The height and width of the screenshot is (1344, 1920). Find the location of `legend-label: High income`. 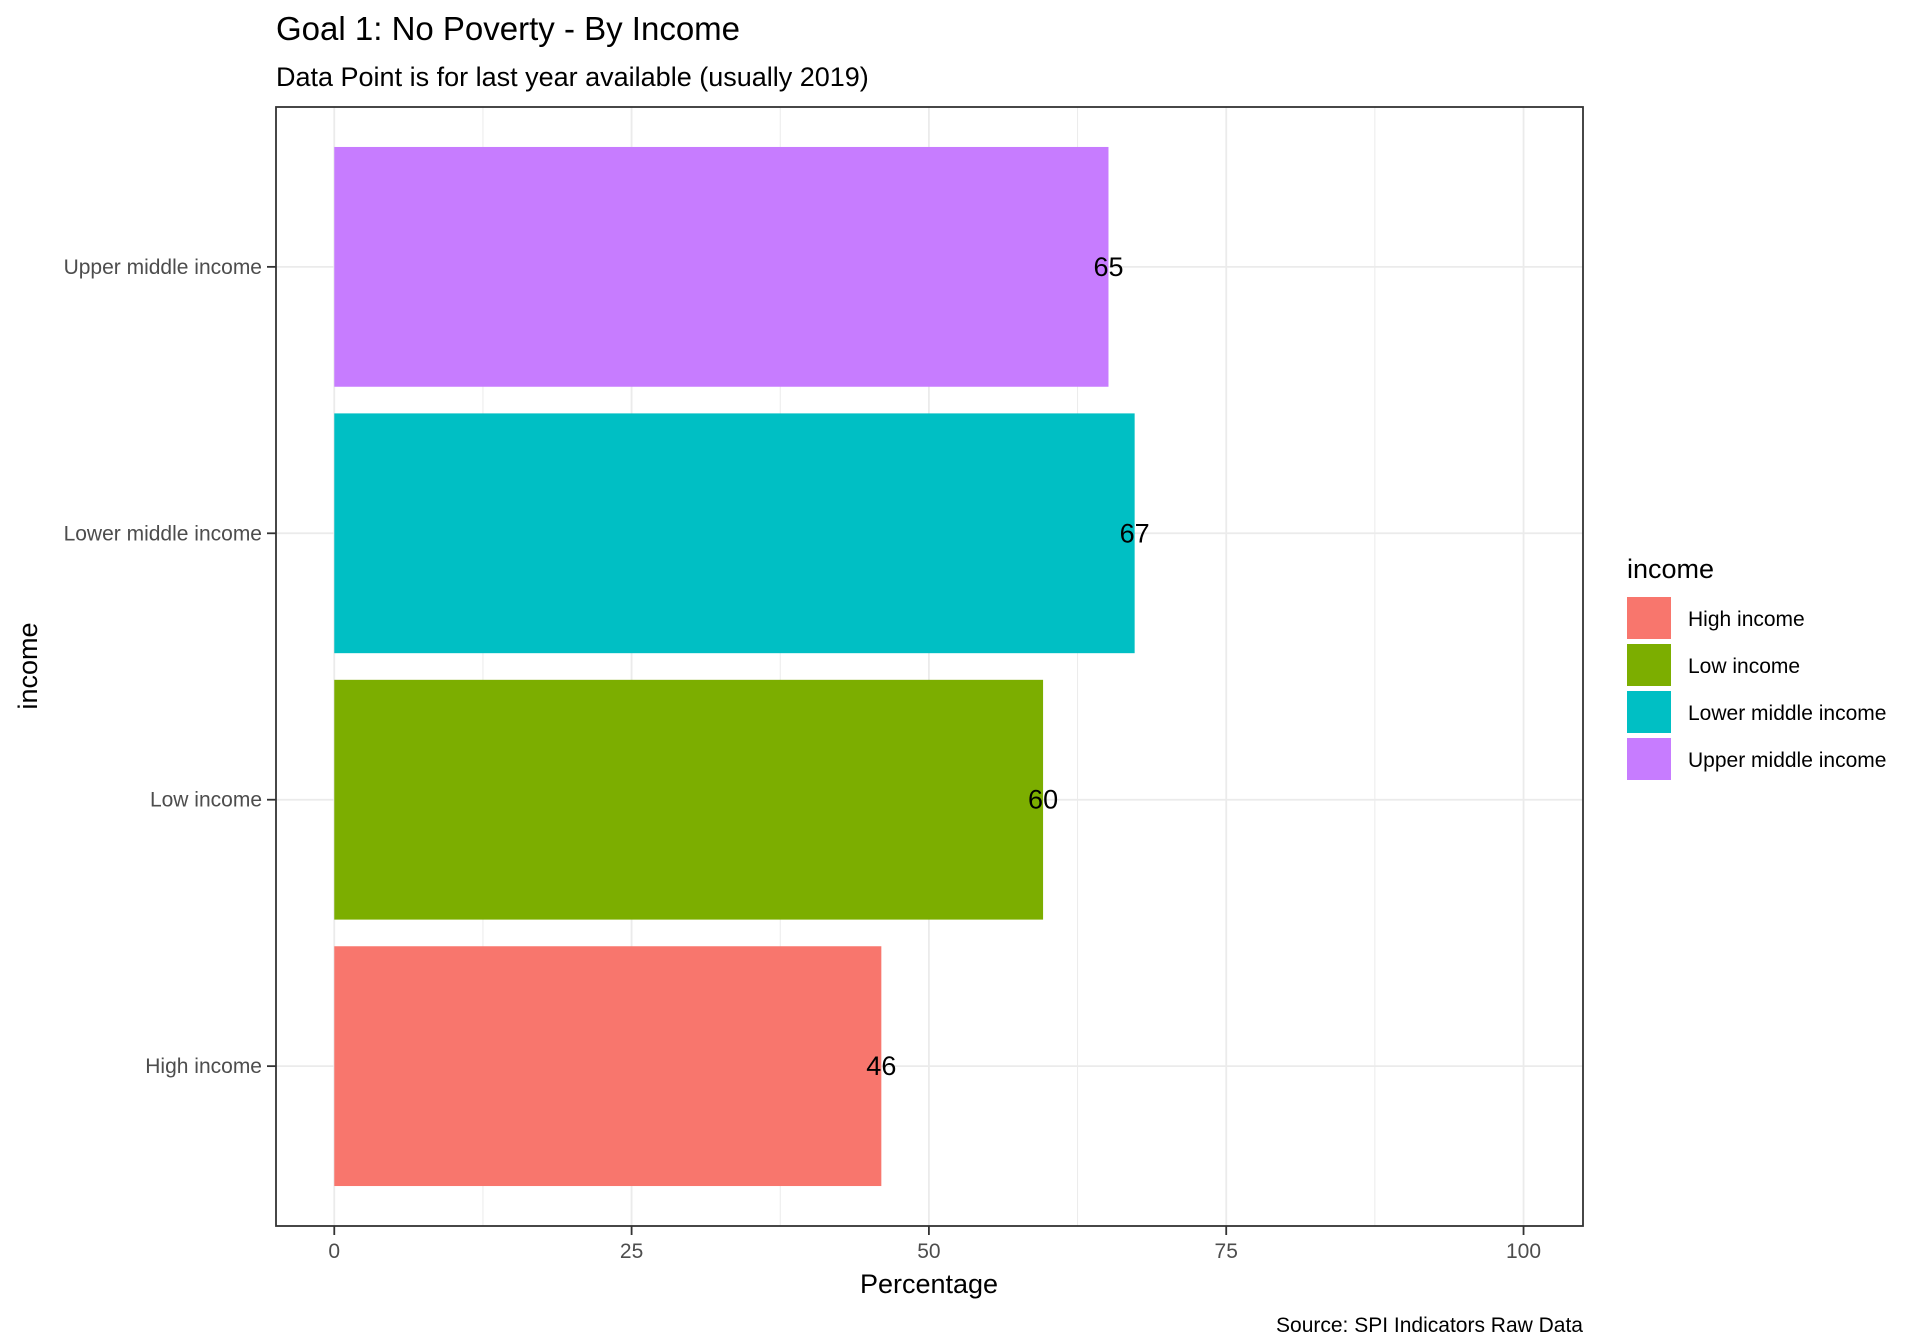

legend-label: High income is located at coordinates (1746, 619).